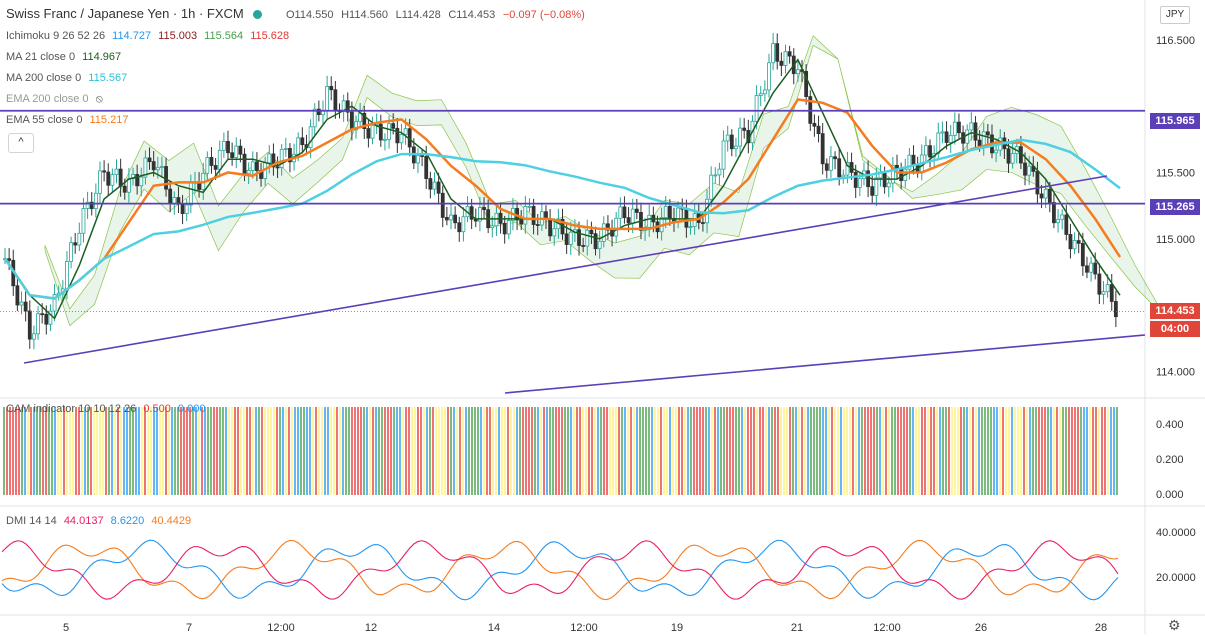 This screenshot has width=1205, height=637. What do you see at coordinates (1175, 15) in the screenshot?
I see `currency-badge: JPY` at bounding box center [1175, 15].